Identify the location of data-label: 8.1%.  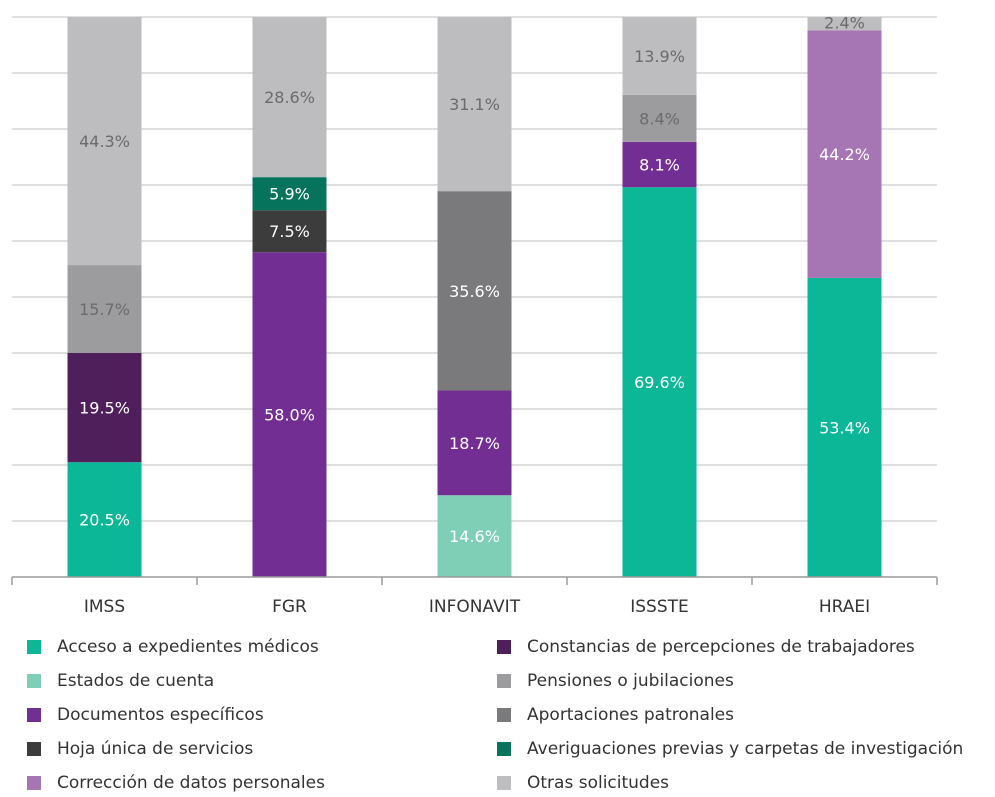
(659, 165).